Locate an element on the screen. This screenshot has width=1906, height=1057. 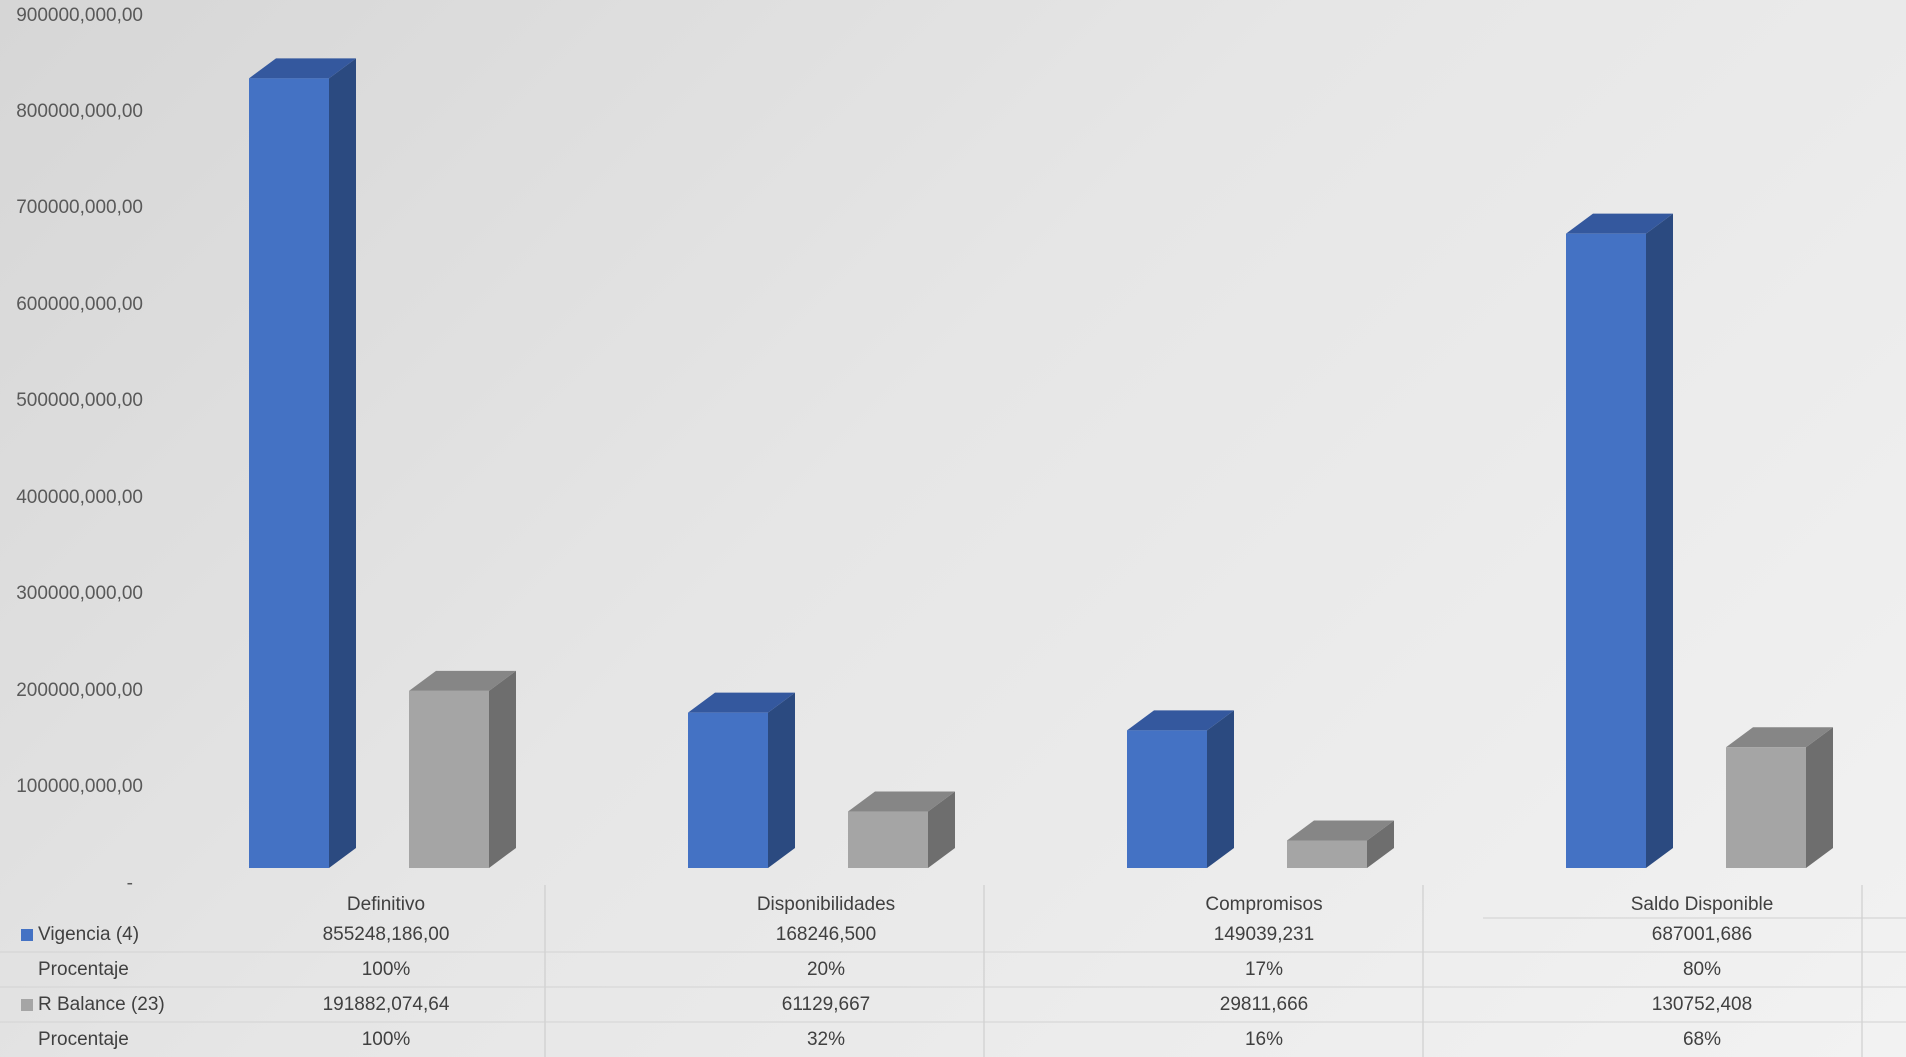
table-row-label: R Balance (23) is located at coordinates (101, 1004).